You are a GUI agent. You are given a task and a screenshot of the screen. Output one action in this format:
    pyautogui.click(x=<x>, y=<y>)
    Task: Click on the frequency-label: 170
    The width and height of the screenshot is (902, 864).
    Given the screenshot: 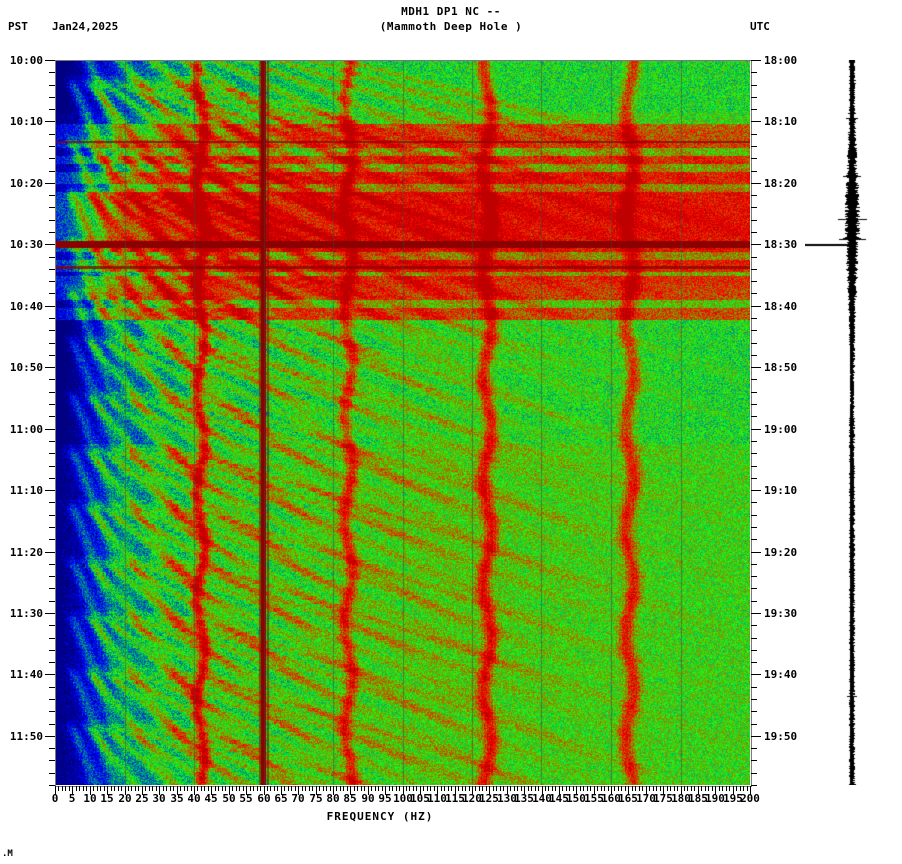 What is the action you would take?
    pyautogui.click(x=646, y=798)
    